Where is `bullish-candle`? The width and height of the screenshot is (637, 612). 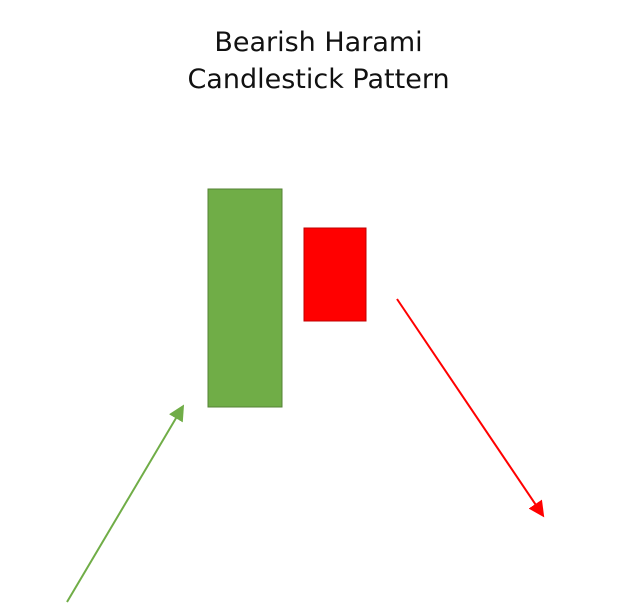
bullish-candle is located at coordinates (245, 298).